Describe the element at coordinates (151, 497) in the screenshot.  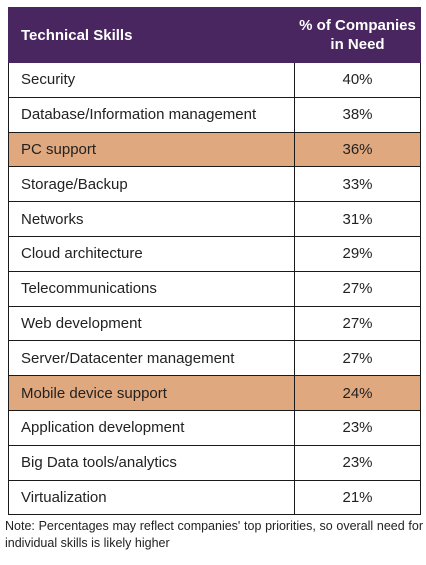
I see `skill-cell: Virtualization` at that location.